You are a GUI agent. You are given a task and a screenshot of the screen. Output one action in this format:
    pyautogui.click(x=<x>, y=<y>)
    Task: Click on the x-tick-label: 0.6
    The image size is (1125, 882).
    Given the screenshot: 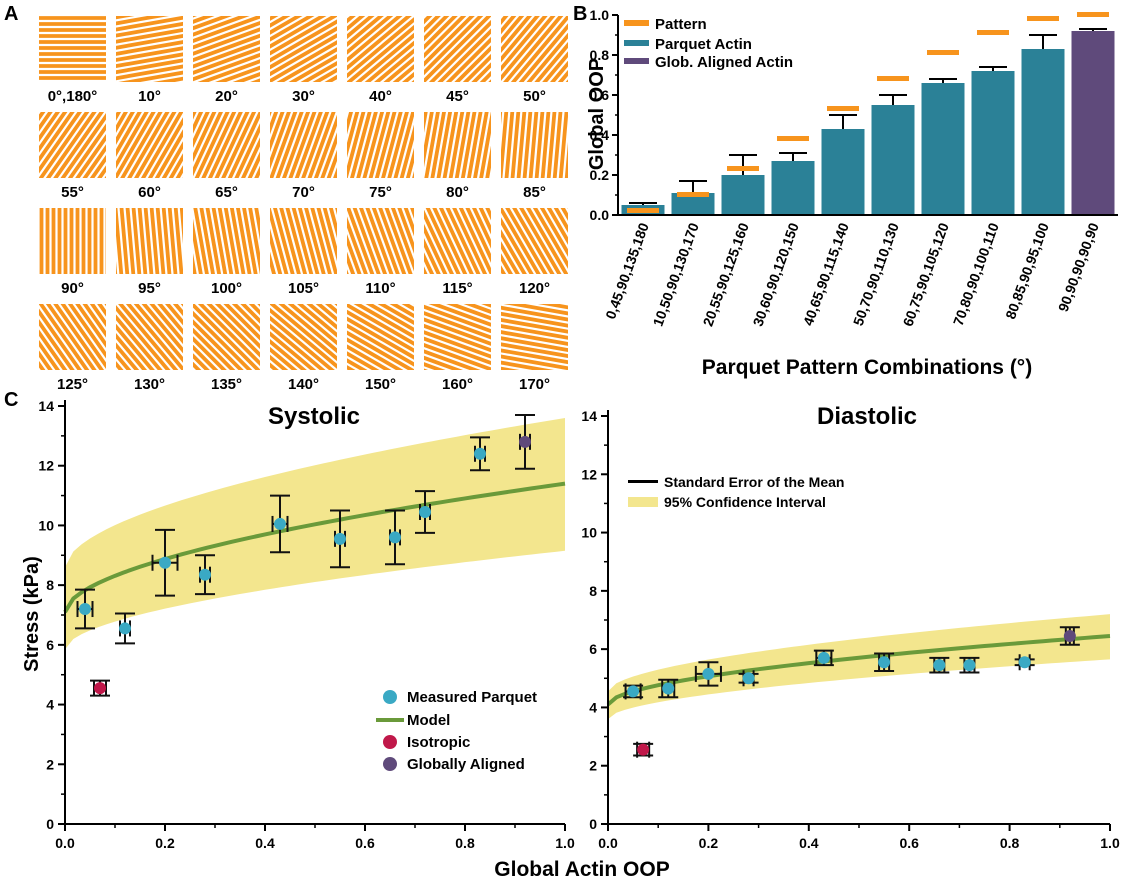 What is the action you would take?
    pyautogui.click(x=365, y=843)
    